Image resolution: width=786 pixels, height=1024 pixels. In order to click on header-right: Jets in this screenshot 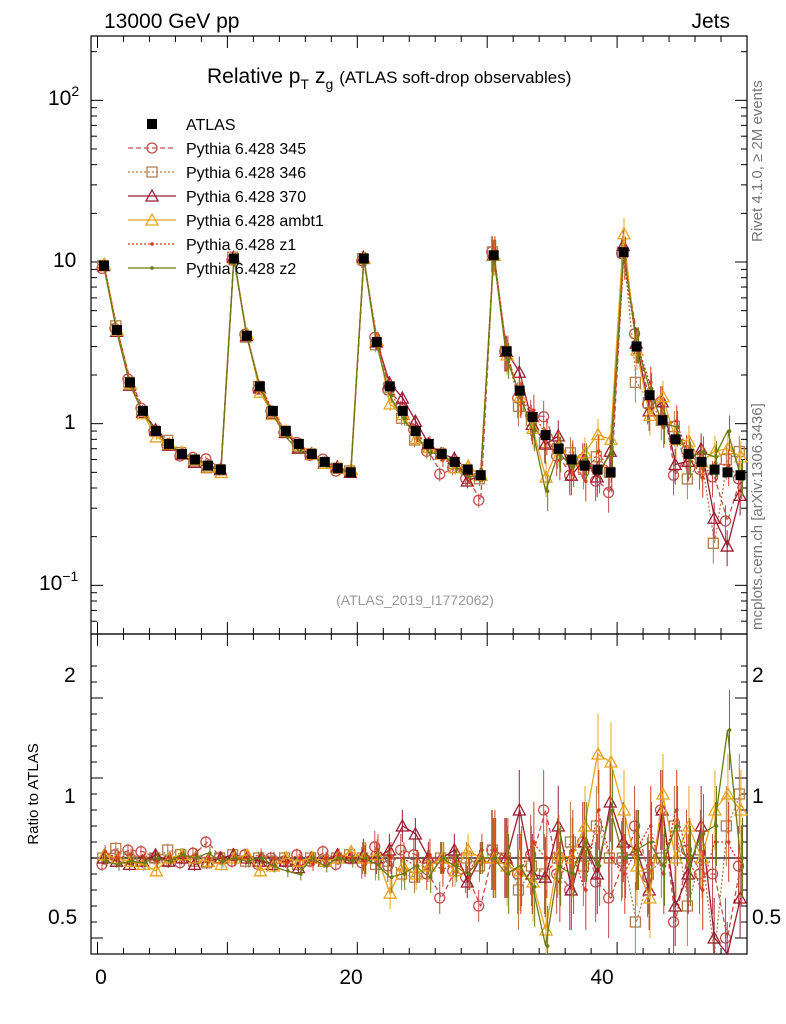, I will do `click(710, 21)`.